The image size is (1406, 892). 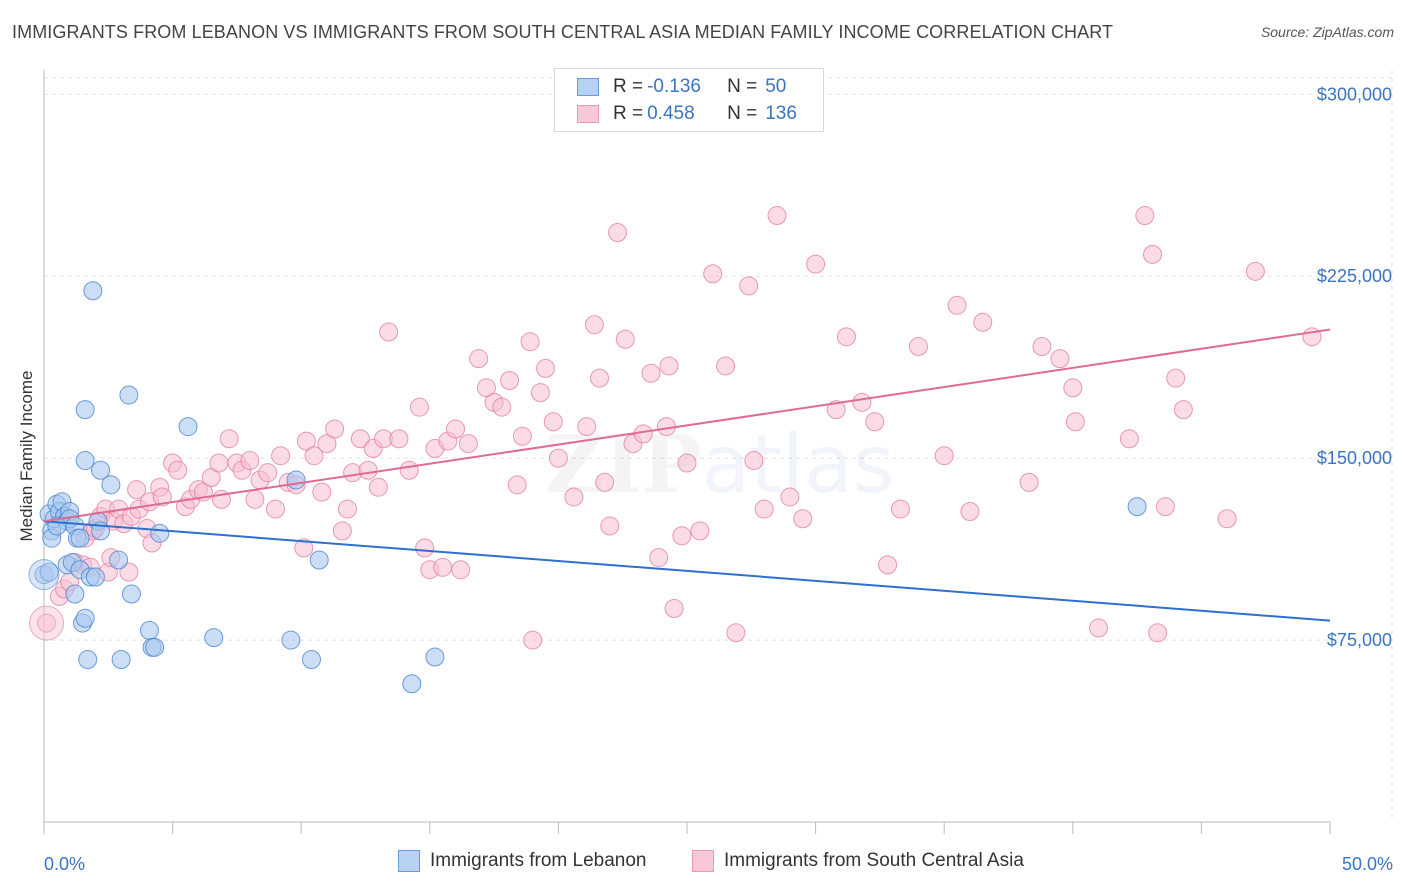 What do you see at coordinates (1354, 276) in the screenshot?
I see `y-tick-label: $225,000` at bounding box center [1354, 276].